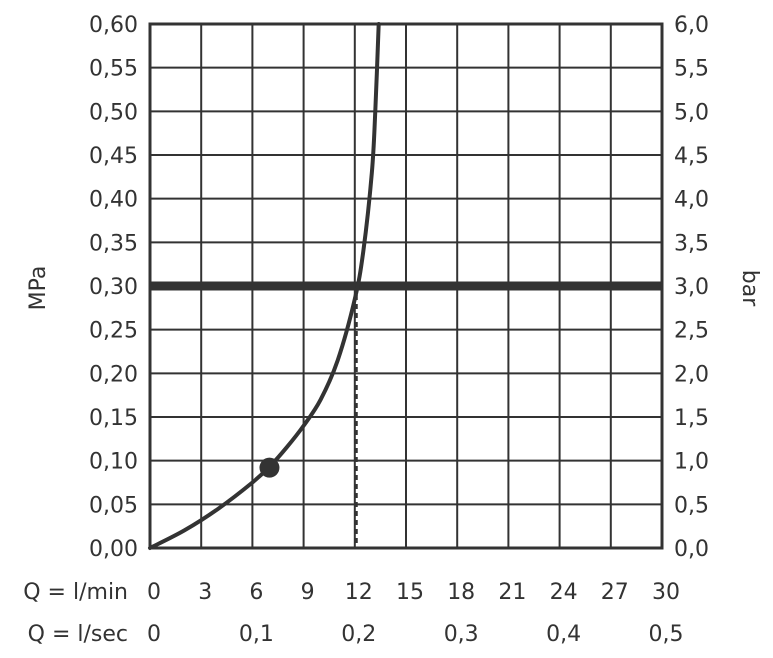 Image resolution: width=773 pixels, height=658 pixels. I want to click on x-tick-label-lmin: 9, so click(308, 592).